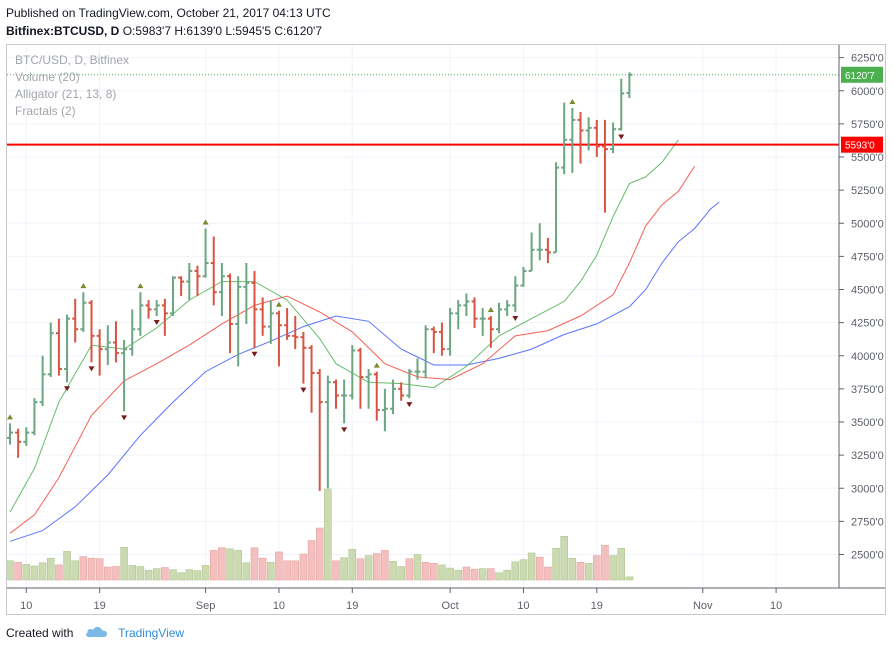 This screenshot has width=892, height=650. What do you see at coordinates (597, 606) in the screenshot?
I see `x-tick-label: 19` at bounding box center [597, 606].